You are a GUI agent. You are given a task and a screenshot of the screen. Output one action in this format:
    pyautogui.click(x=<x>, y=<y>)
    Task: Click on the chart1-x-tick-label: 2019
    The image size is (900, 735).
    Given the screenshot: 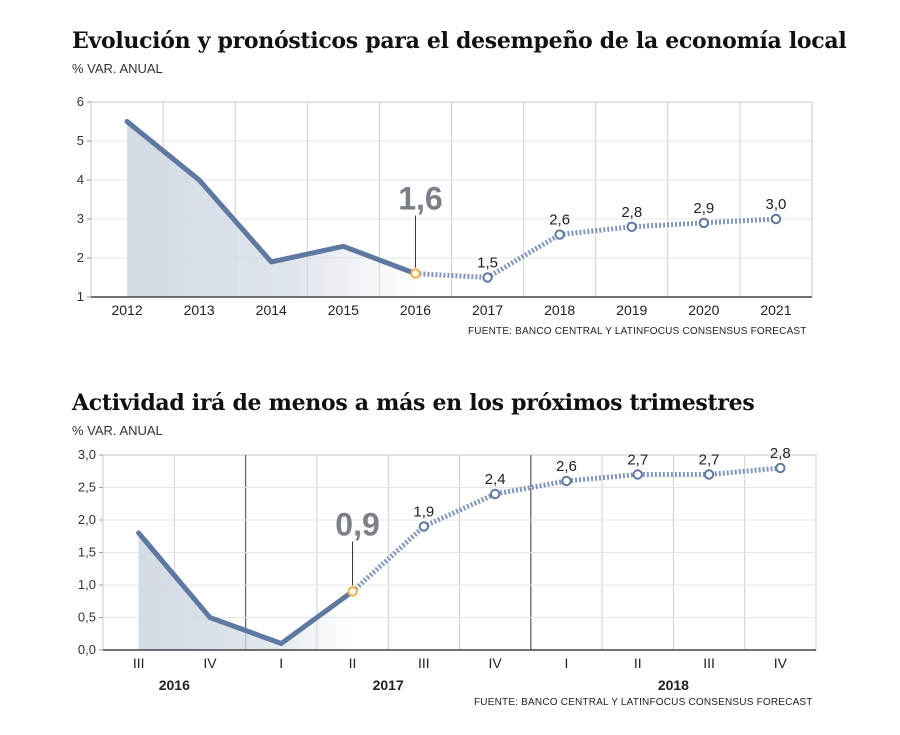 What is the action you would take?
    pyautogui.click(x=631, y=310)
    